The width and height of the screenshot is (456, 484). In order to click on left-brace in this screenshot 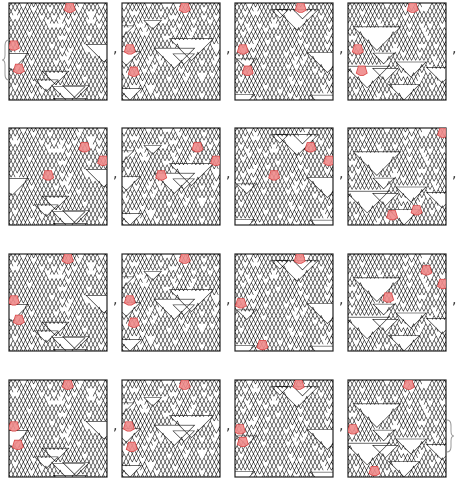, I will do `click(5, 60)`.